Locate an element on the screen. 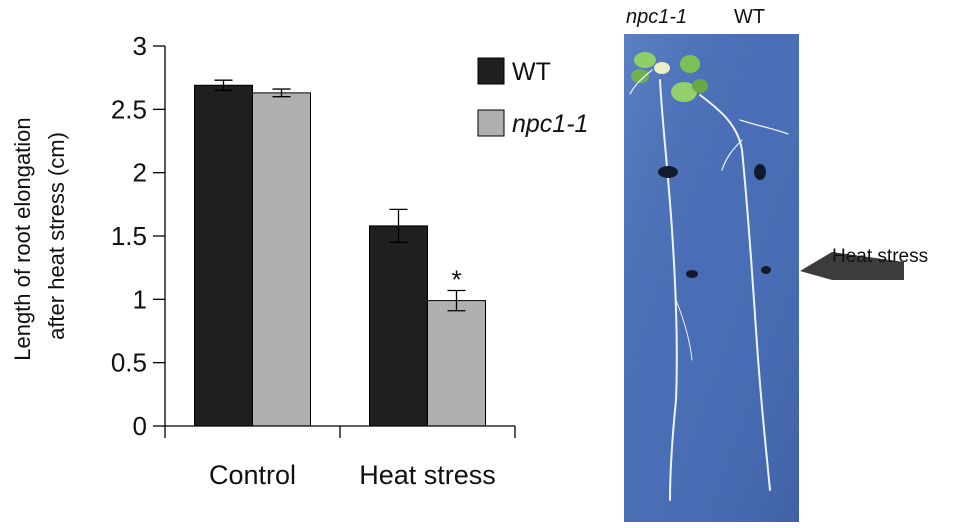 Image resolution: width=959 pixels, height=528 pixels. legend-swatch-wt is located at coordinates (491, 71).